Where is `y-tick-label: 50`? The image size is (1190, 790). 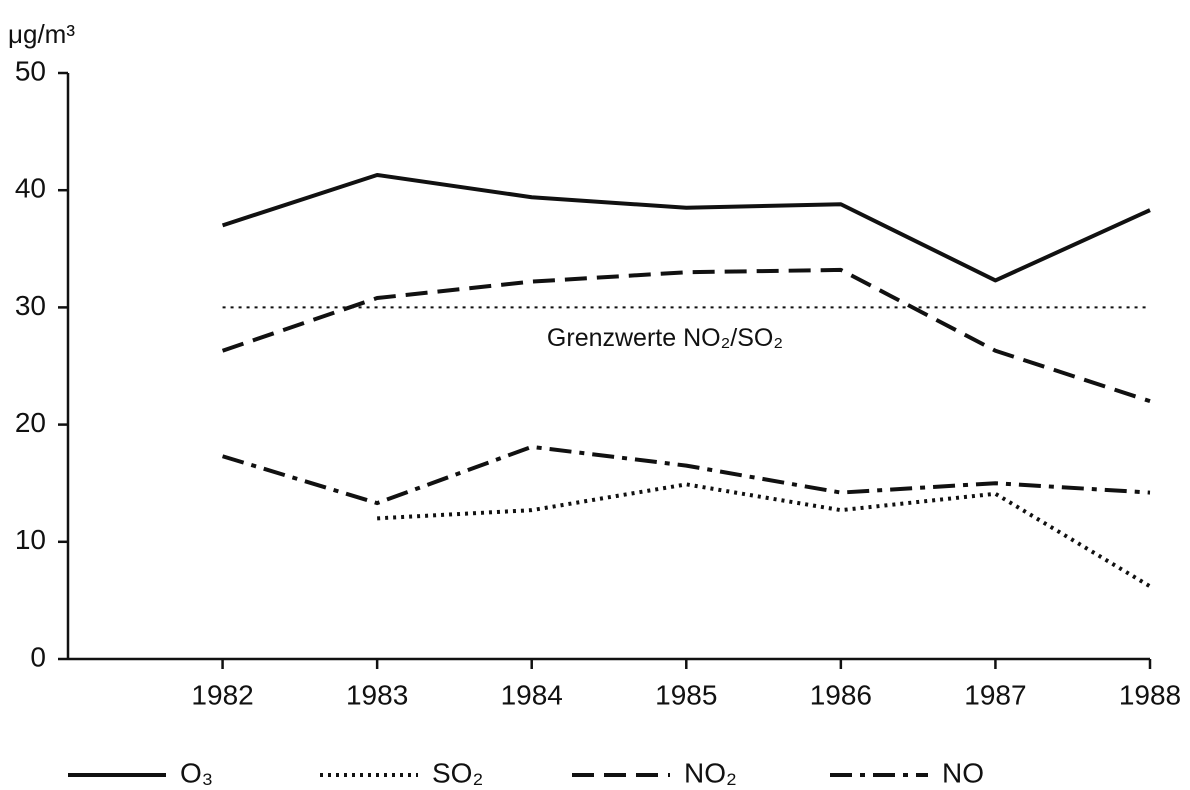 y-tick-label: 50 is located at coordinates (30, 70).